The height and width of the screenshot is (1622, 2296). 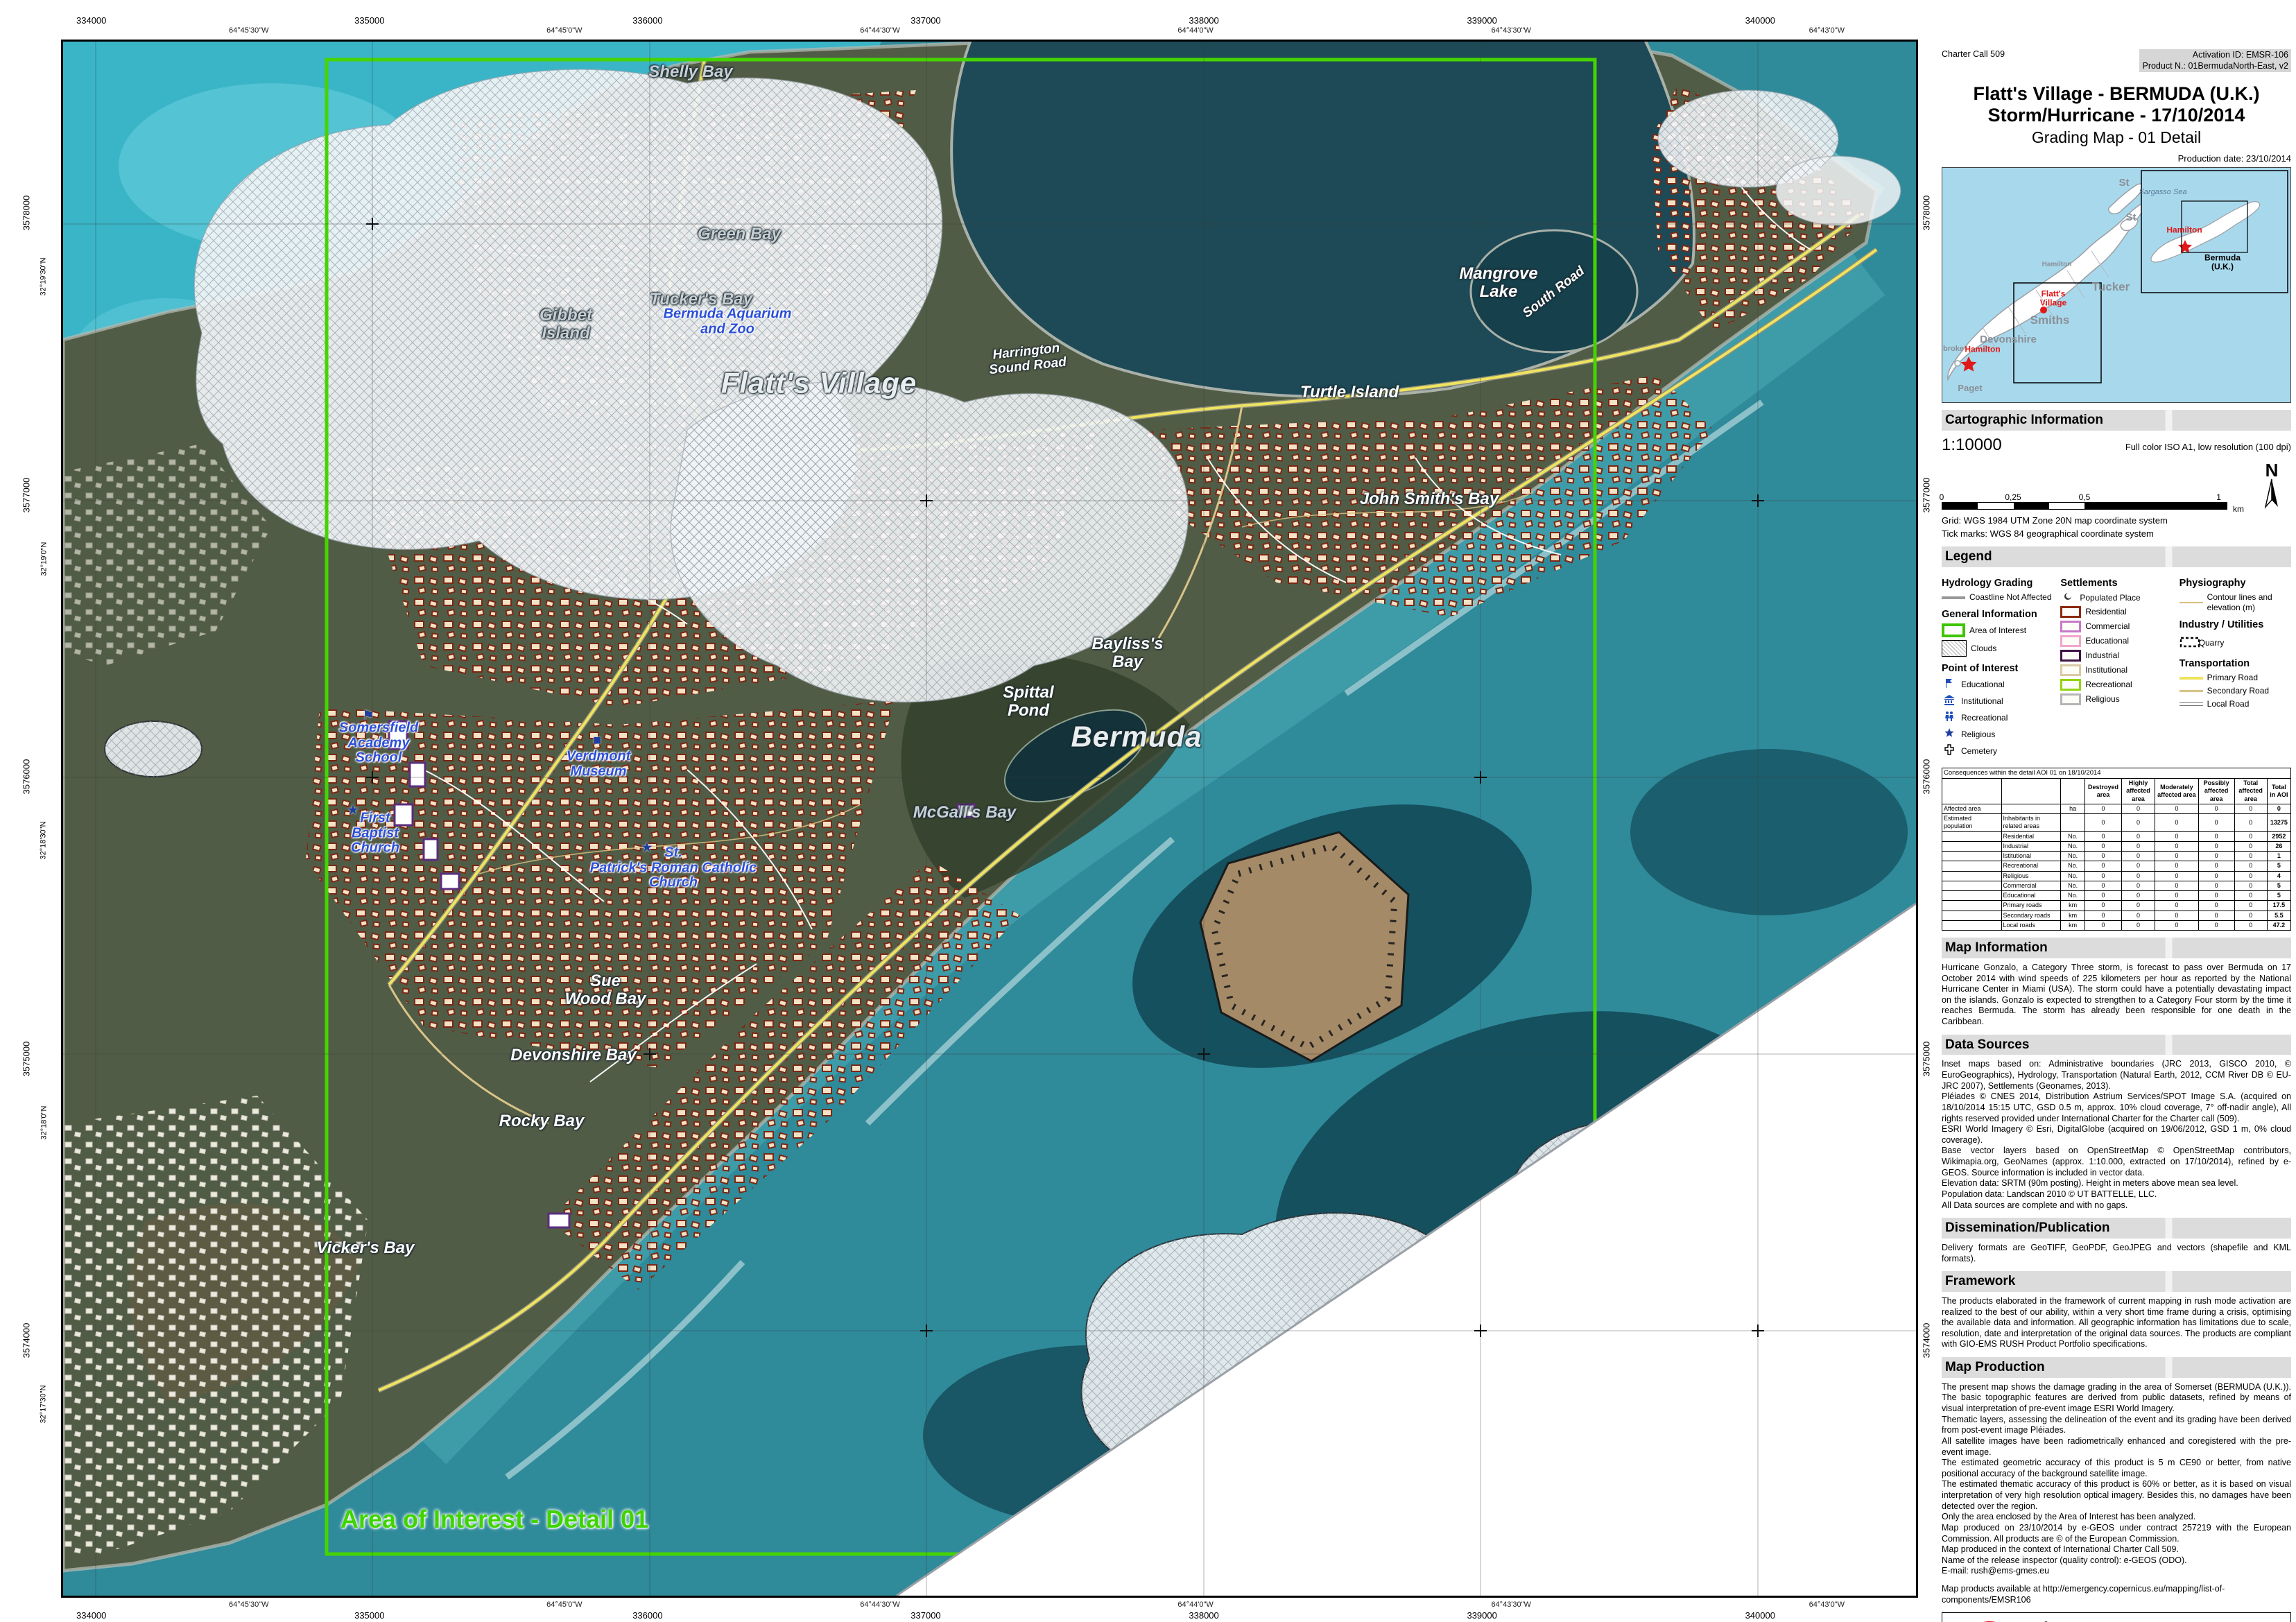 I want to click on tick-label: 3576000, so click(x=26, y=777).